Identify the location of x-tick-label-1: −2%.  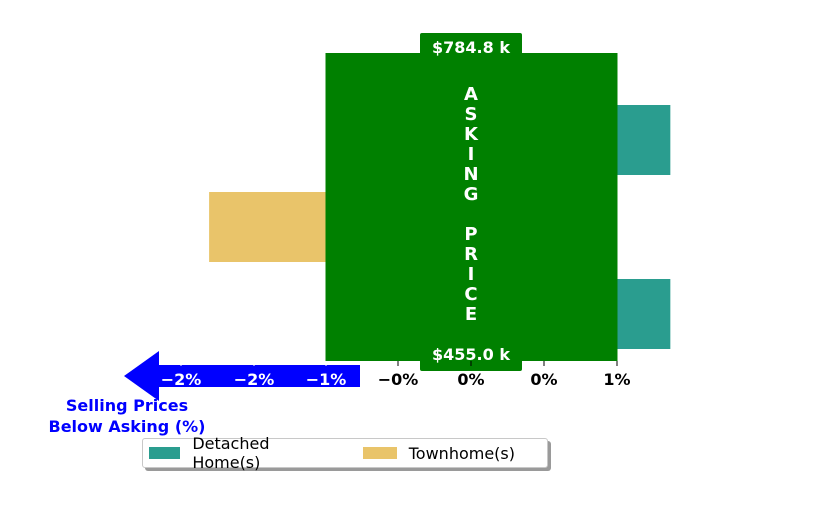
(254, 379).